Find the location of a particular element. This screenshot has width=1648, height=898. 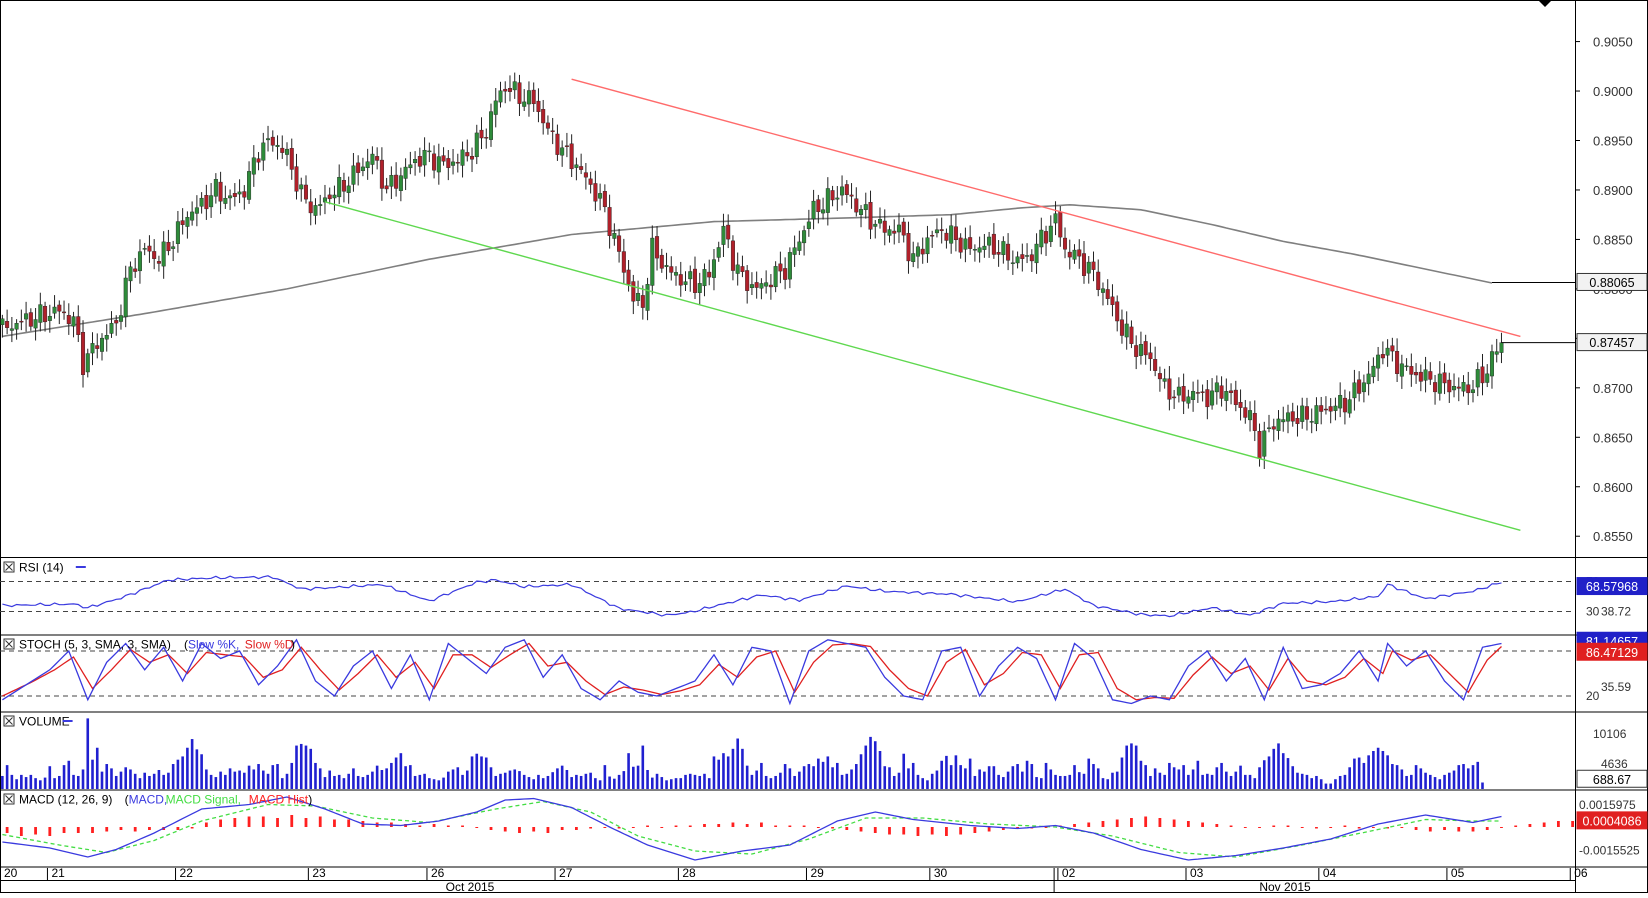

stoch-d-value-label-box is located at coordinates (1612, 651).